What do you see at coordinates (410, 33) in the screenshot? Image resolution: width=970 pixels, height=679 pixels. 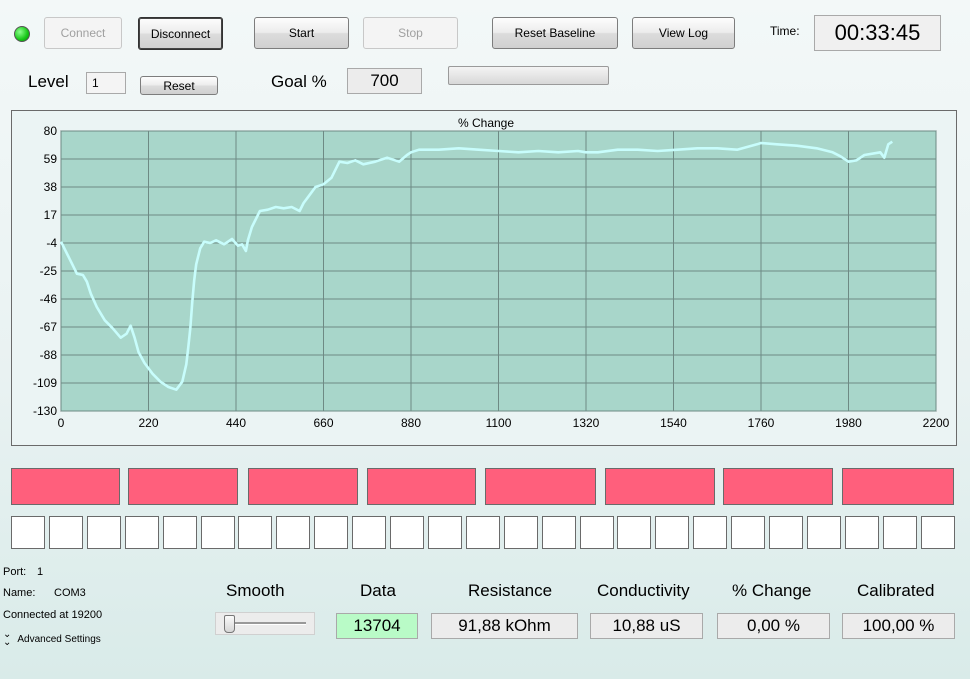 I see `stop-button: Stop` at bounding box center [410, 33].